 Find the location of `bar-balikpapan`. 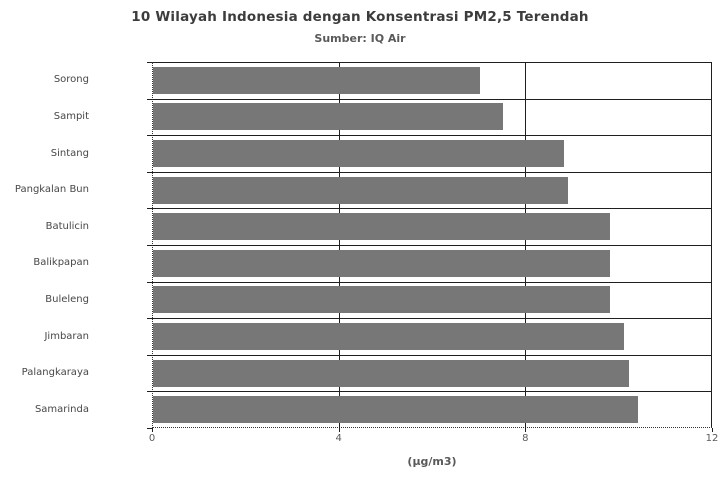

bar-balikpapan is located at coordinates (382, 263).